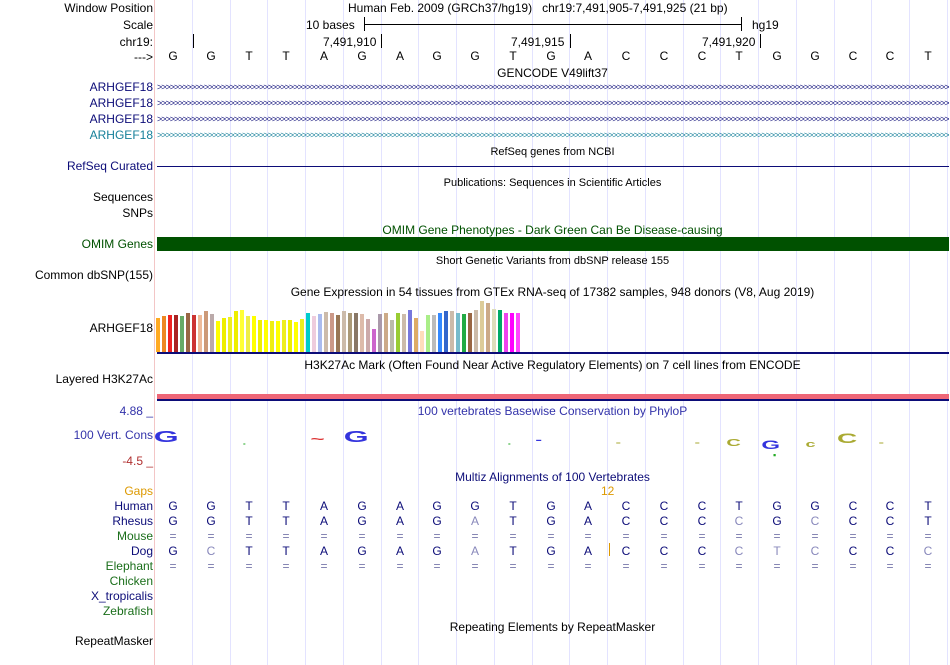 The image size is (950, 665). What do you see at coordinates (109, 166) in the screenshot?
I see `refseq-label: RefSeq Curated` at bounding box center [109, 166].